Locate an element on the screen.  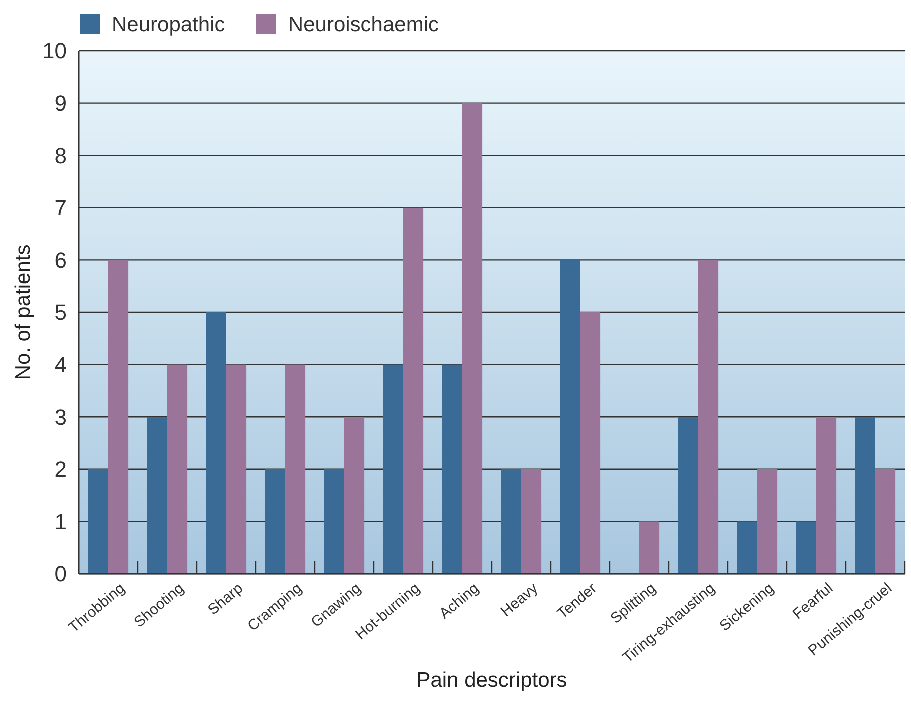
y-tick-label: 3 is located at coordinates (60, 417).